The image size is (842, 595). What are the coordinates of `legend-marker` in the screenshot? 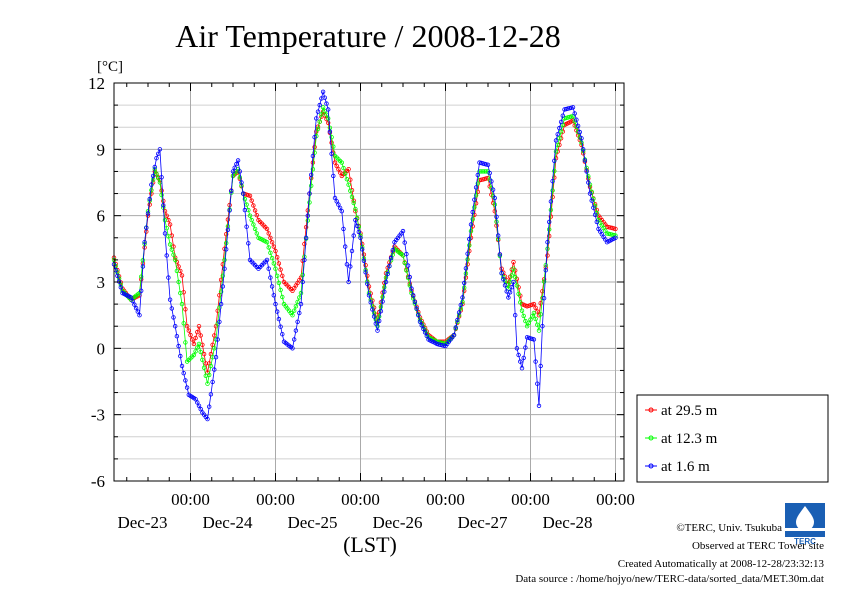 It's located at (651, 410).